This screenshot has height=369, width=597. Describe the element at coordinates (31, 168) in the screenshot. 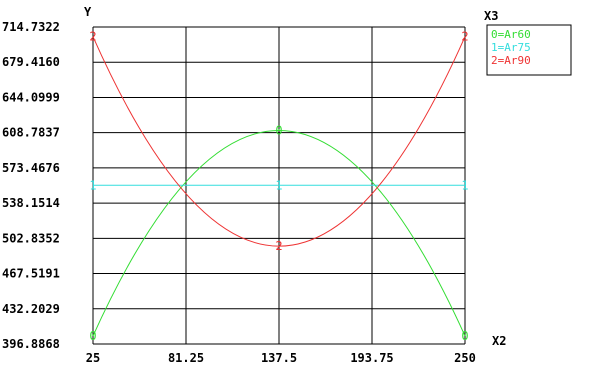

I see `y-tick-label: 573.4676` at that location.